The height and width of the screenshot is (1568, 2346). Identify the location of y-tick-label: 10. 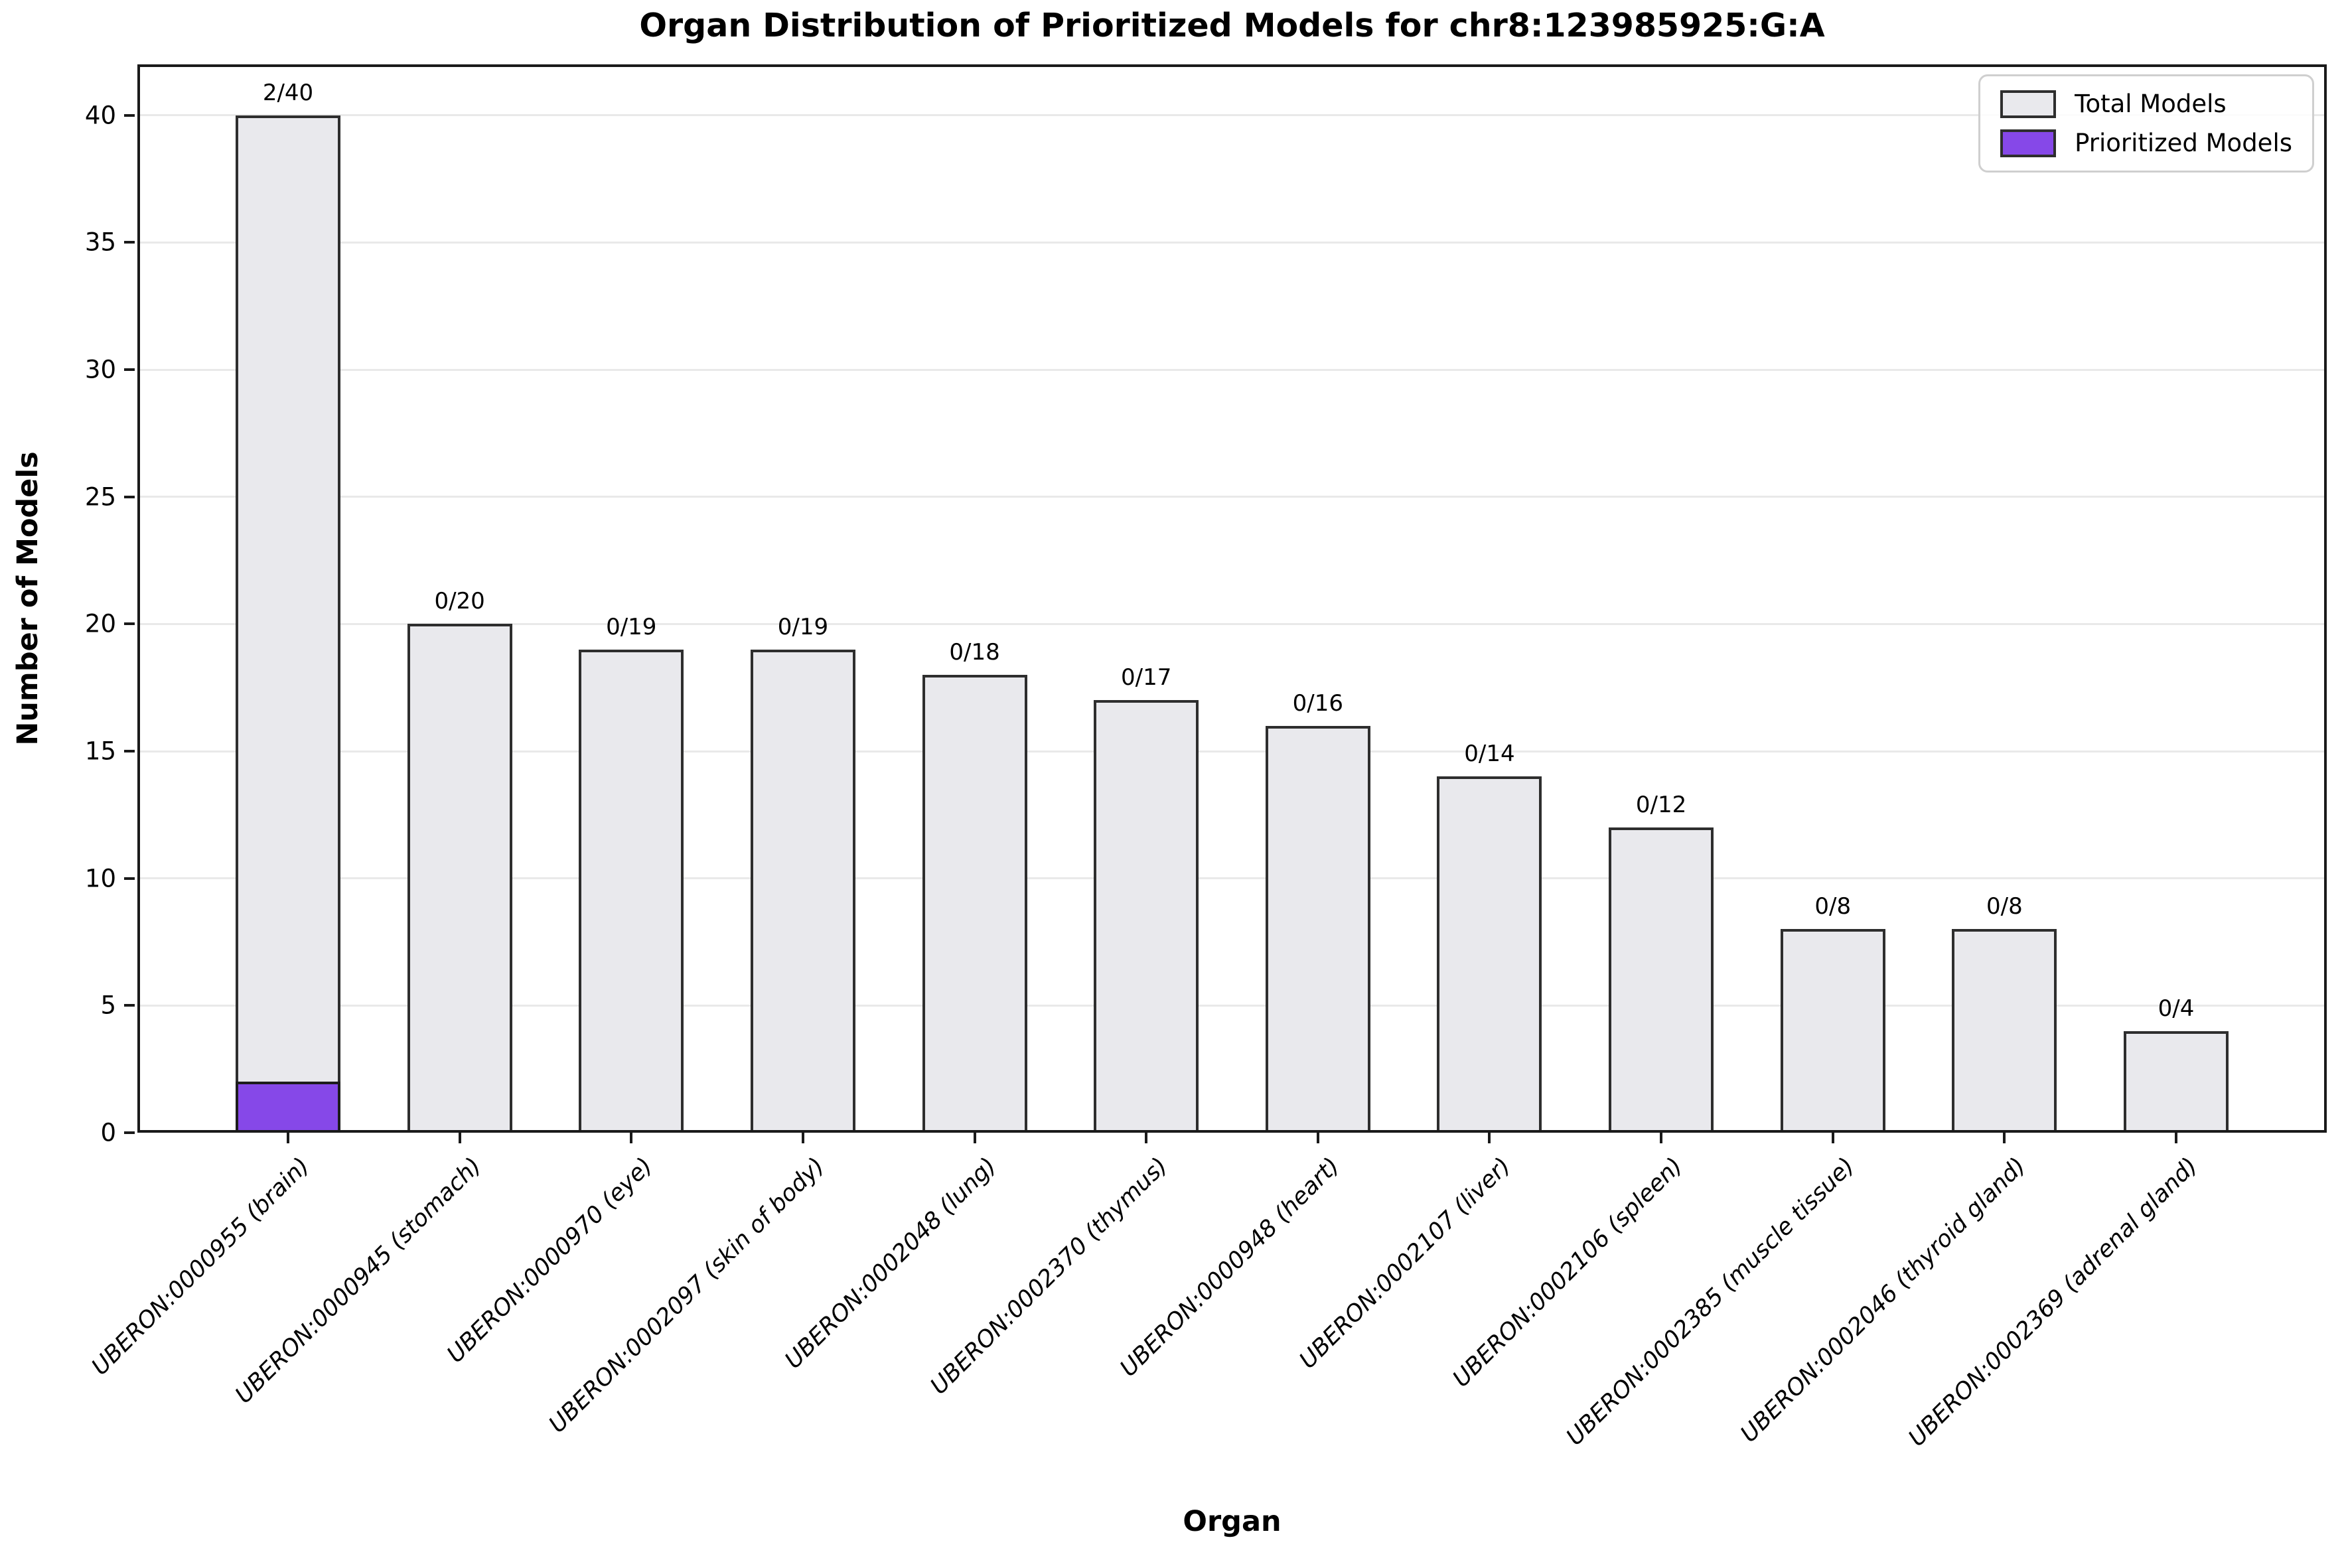
(100, 878).